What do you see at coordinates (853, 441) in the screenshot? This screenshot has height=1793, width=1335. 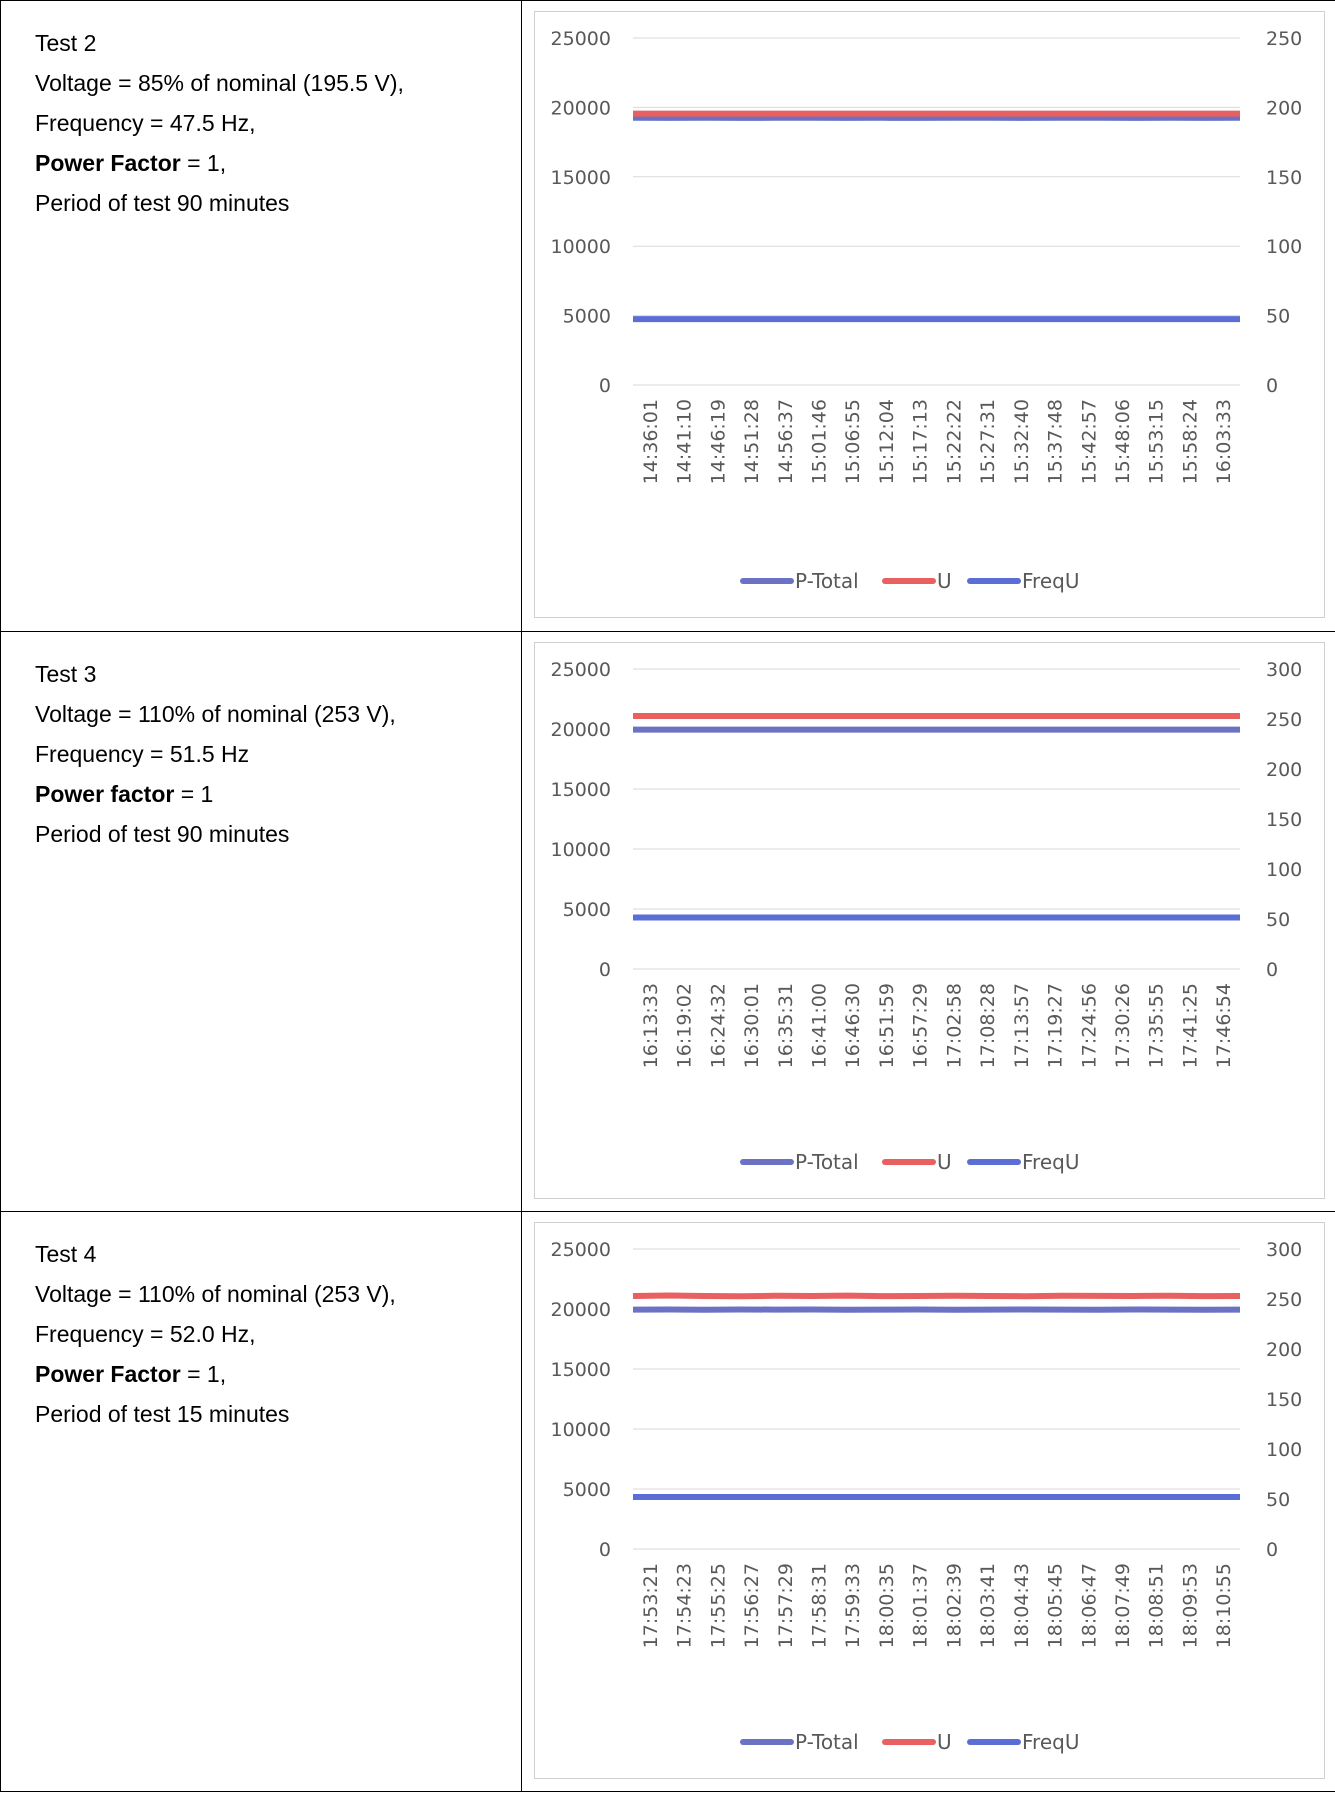 I see `x-tick-label: 15:06:55` at bounding box center [853, 441].